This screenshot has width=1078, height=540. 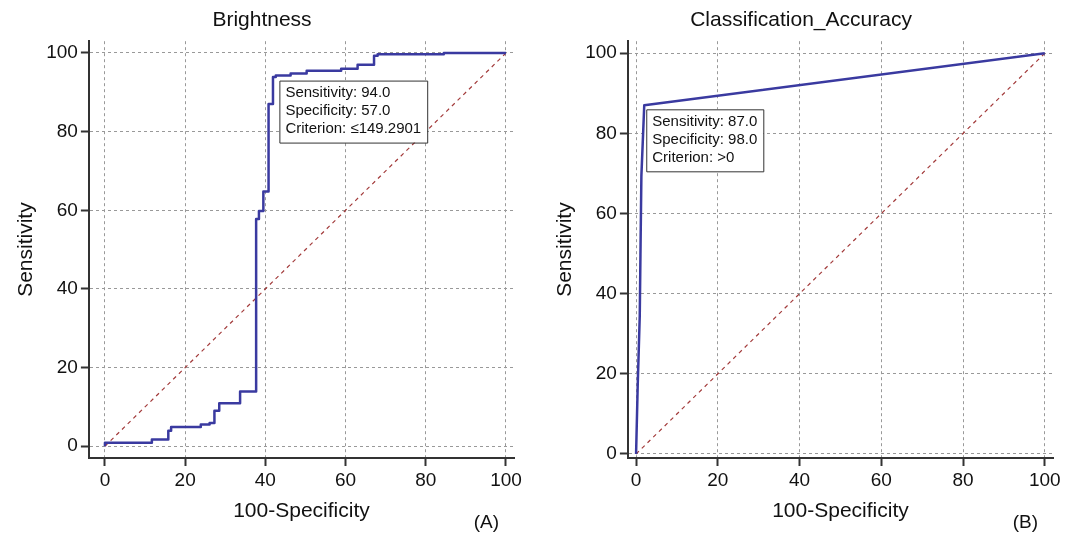 What do you see at coordinates (801, 19) in the screenshot?
I see `chart-title: Classification_Accuracy` at bounding box center [801, 19].